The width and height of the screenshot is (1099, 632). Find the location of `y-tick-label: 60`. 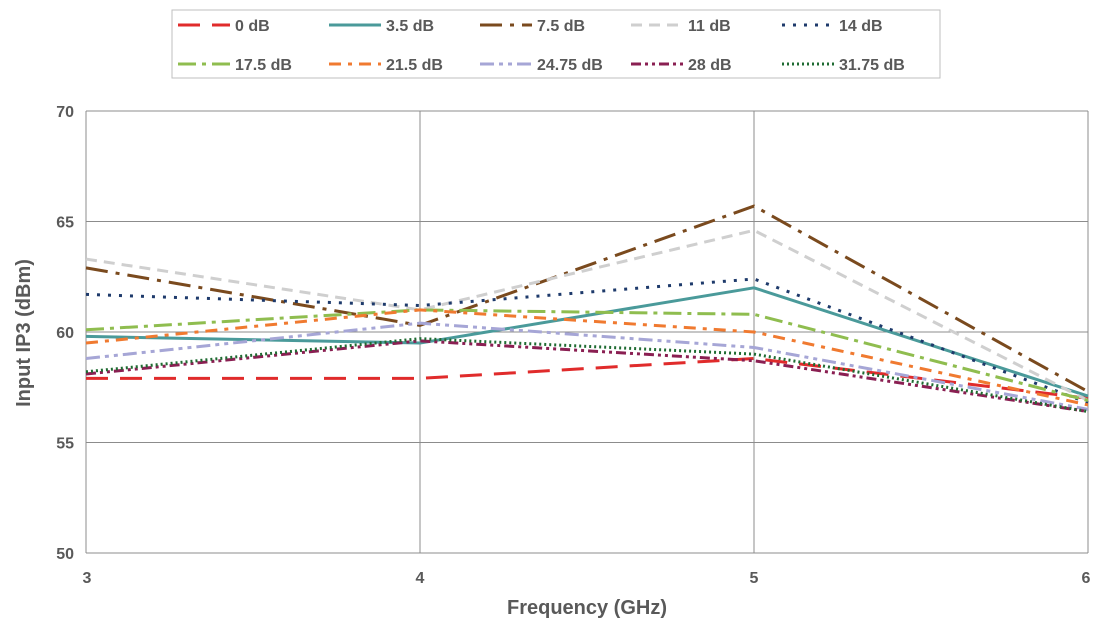

y-tick-label: 60 is located at coordinates (65, 333).